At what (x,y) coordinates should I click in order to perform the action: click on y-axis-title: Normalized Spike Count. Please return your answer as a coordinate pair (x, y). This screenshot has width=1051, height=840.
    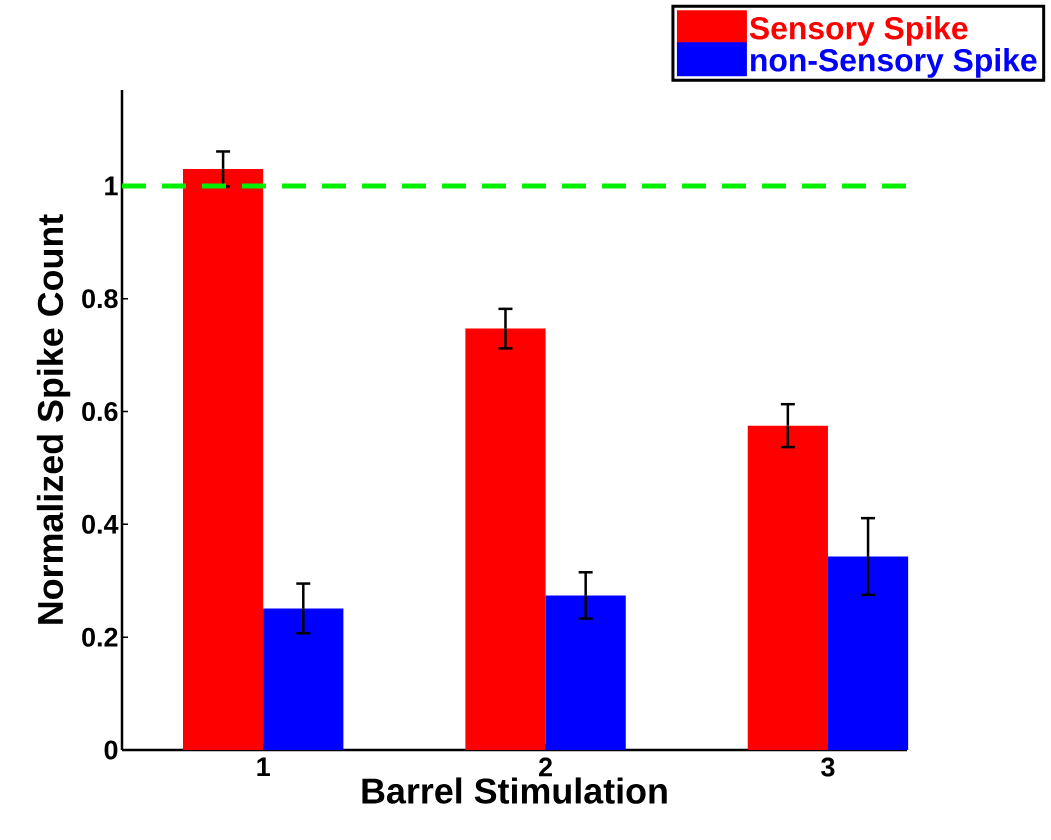
    Looking at the image, I should click on (53, 419).